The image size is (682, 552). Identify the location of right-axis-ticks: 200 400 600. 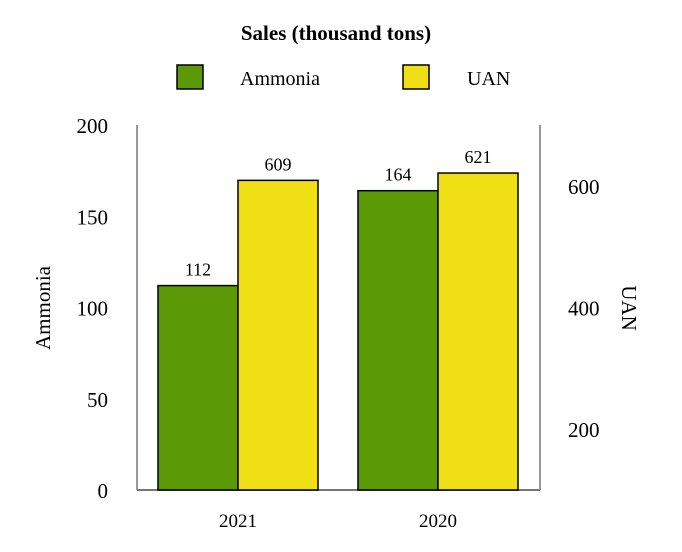
(584, 308).